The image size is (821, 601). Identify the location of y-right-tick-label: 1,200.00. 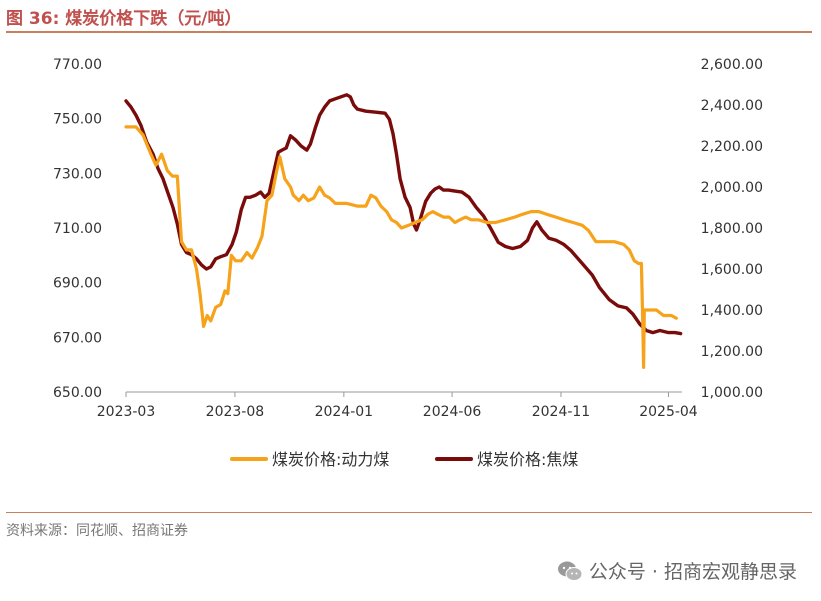
(732, 352).